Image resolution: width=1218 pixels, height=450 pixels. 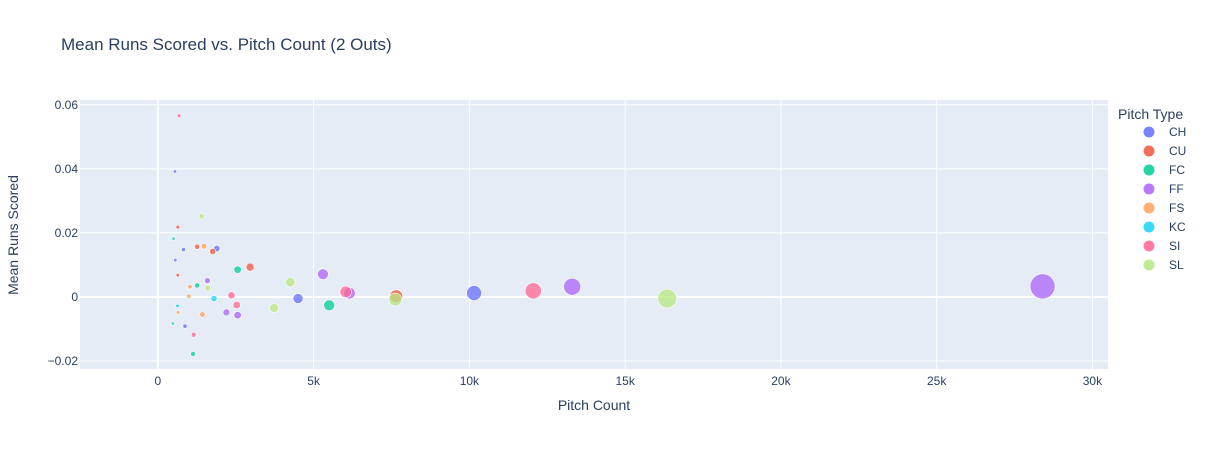 I want to click on legend-marker-fc, so click(x=1149, y=170).